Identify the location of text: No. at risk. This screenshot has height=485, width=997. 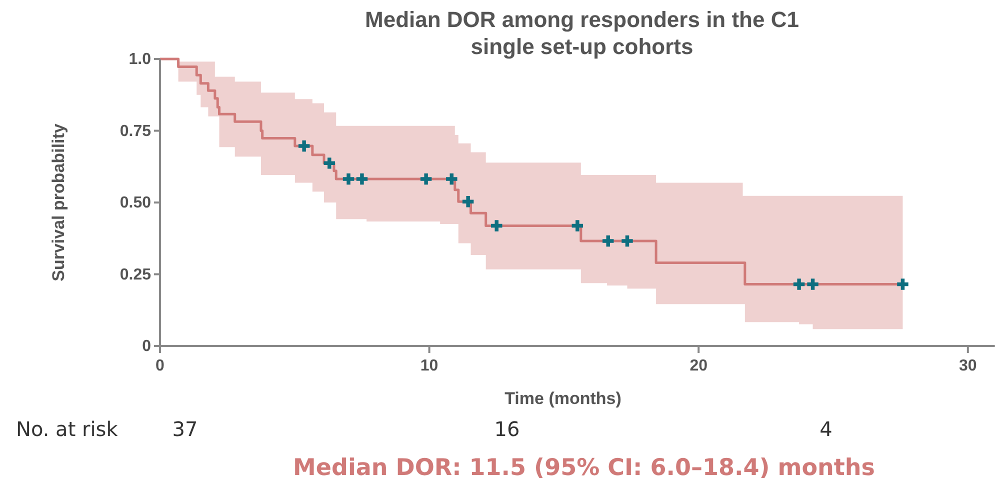
(67, 429).